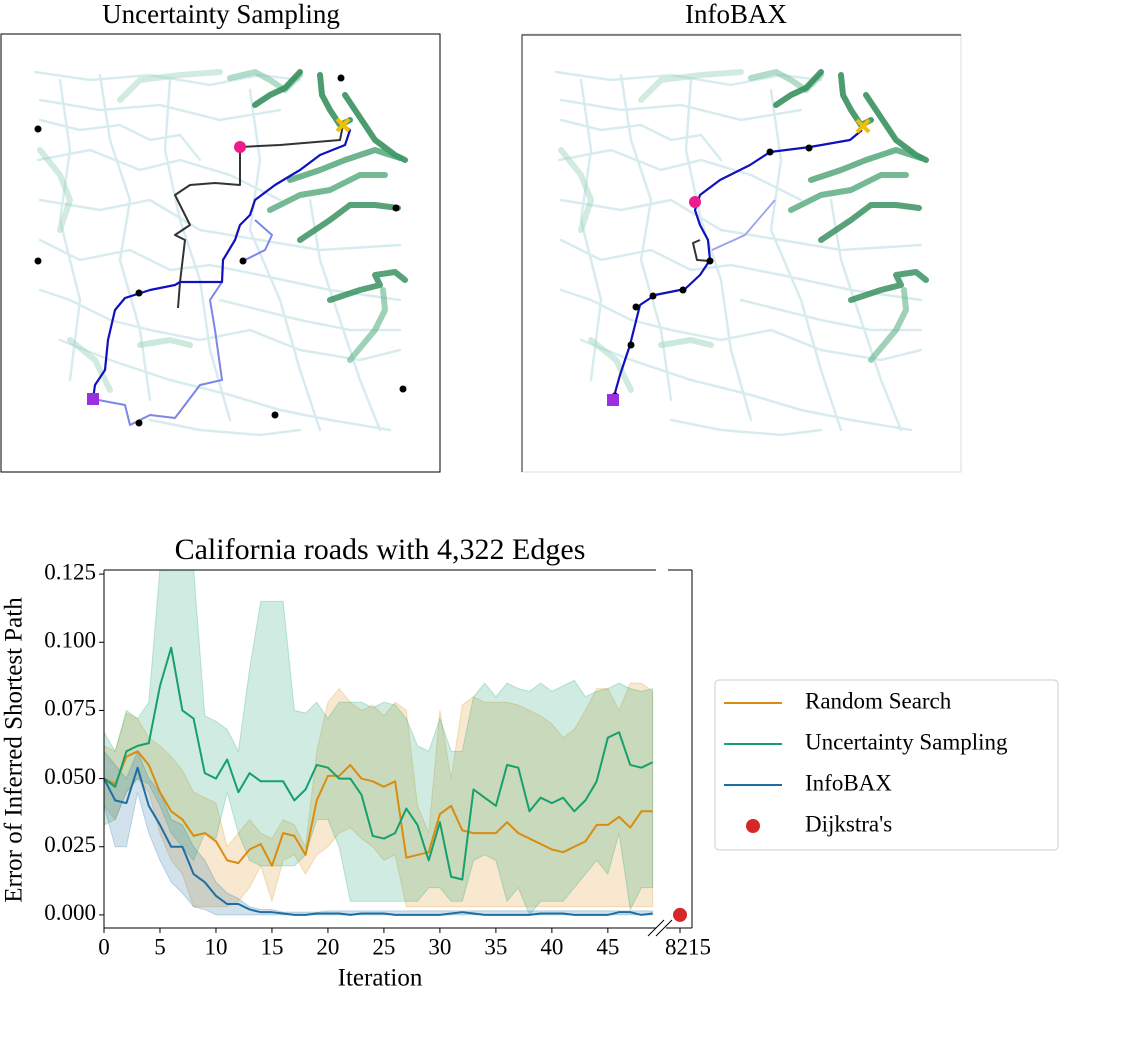 The height and width of the screenshot is (1046, 1121). I want to click on legend-box, so click(886, 765).